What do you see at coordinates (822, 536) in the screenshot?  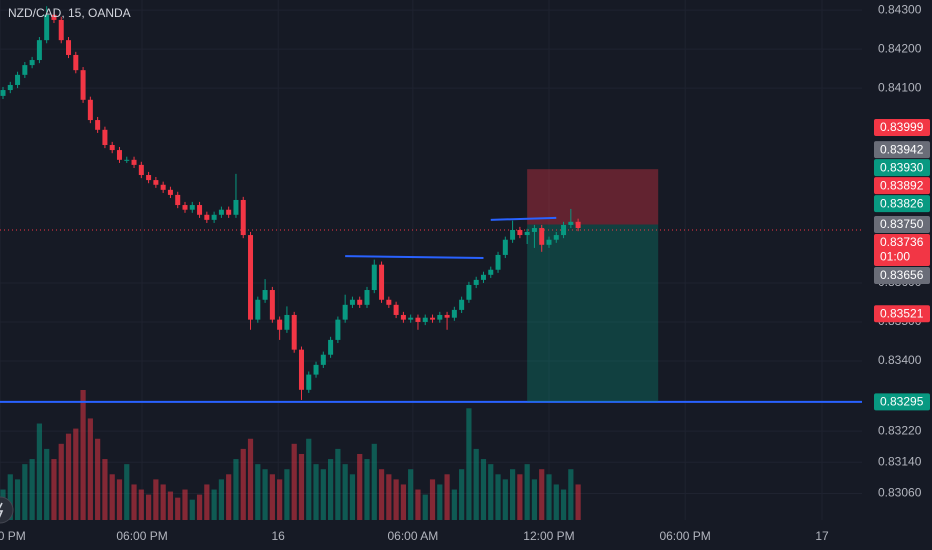 I see `x-tick-label: 17` at bounding box center [822, 536].